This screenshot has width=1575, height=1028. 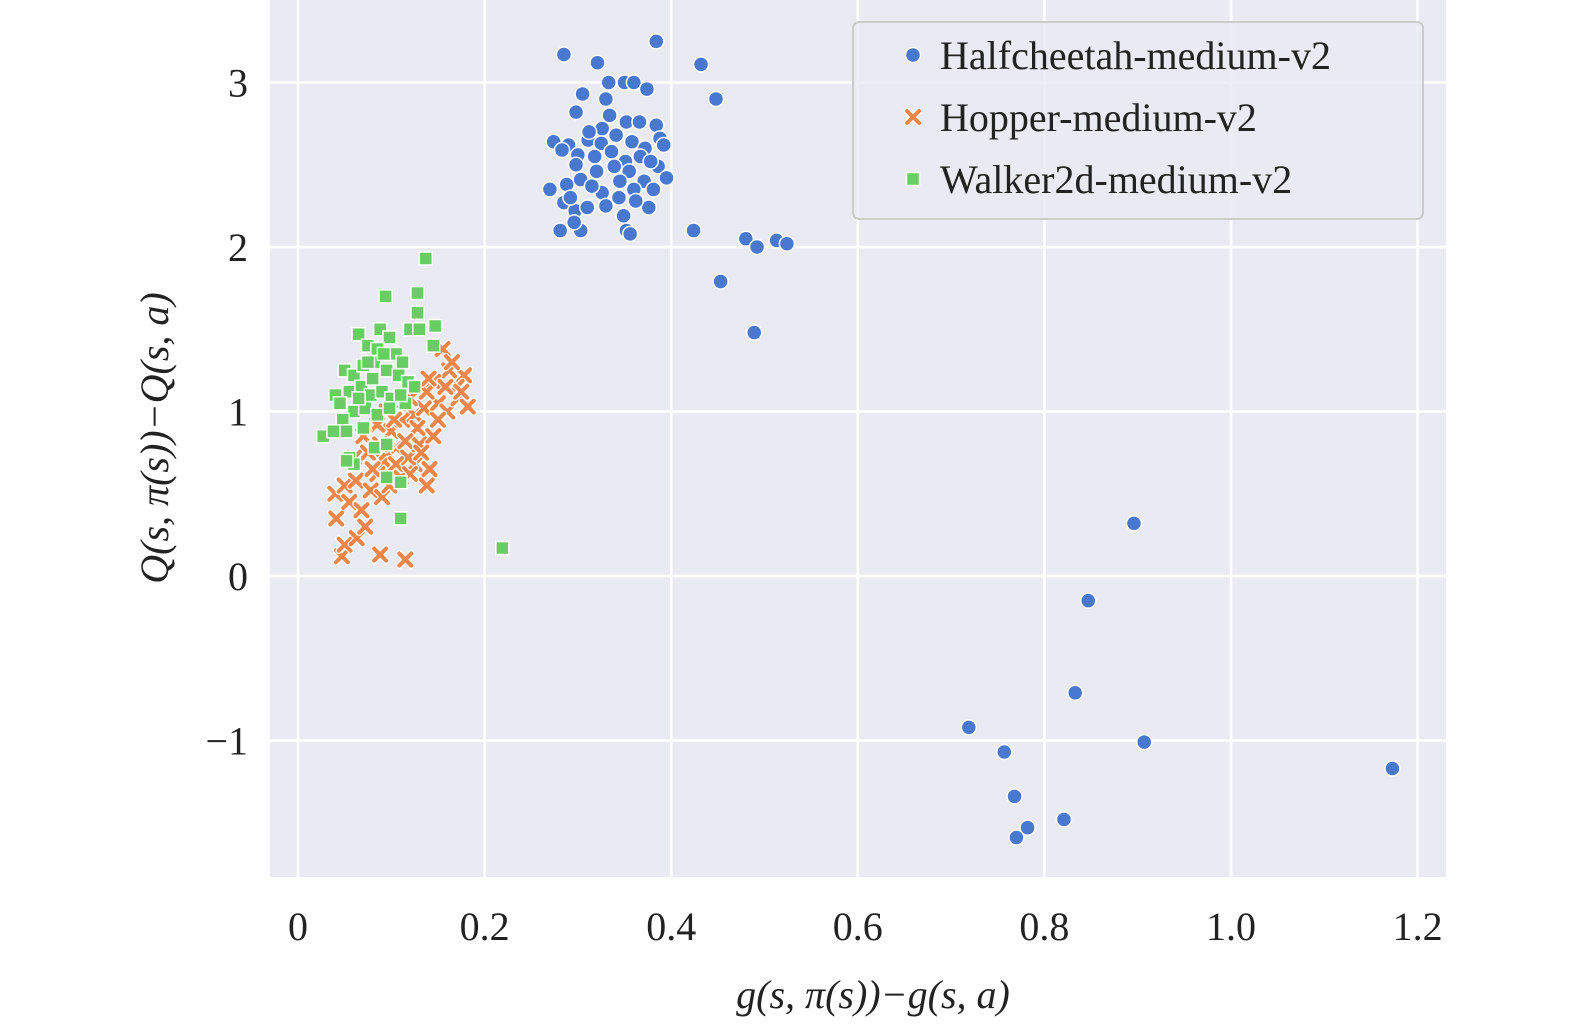 What do you see at coordinates (238, 412) in the screenshot?
I see `y-tick-label: 1` at bounding box center [238, 412].